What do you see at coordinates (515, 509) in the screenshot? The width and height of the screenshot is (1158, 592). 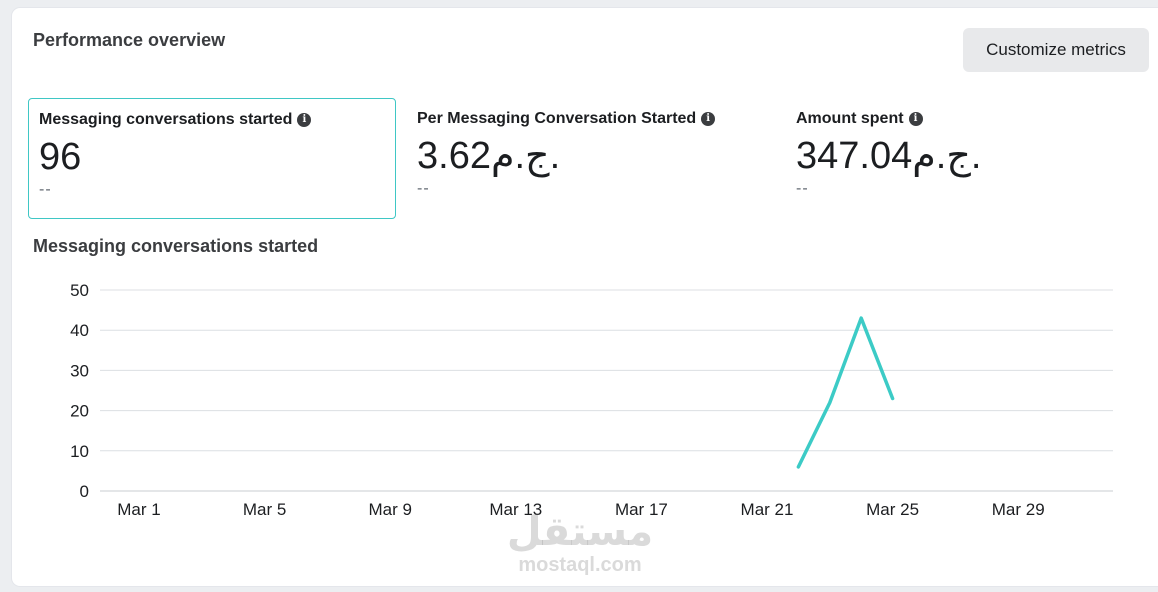 I see `x-tick-label: Mar 13` at bounding box center [515, 509].